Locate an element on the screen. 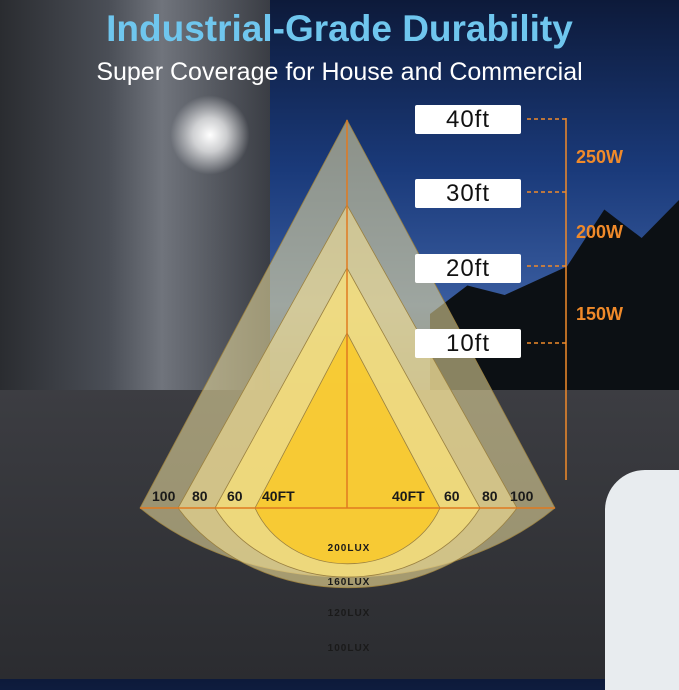 The height and width of the screenshot is (690, 679). lux-label: 200LUX is located at coordinates (349, 548).